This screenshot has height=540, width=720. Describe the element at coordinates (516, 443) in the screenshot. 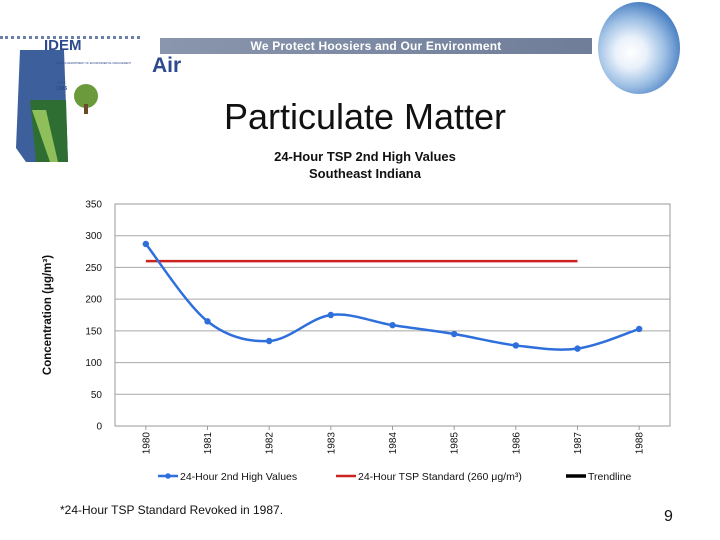

I see `x-tick-label-1986: 1986` at that location.